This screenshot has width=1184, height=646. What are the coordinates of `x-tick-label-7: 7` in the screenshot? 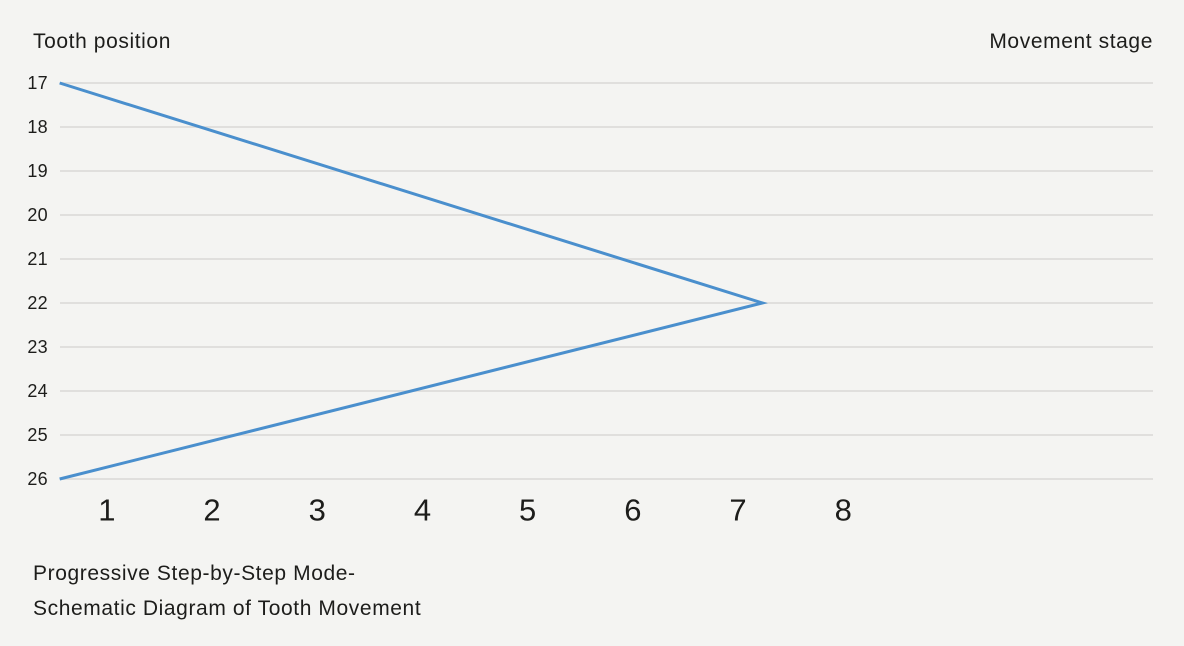 It's located at (738, 510).